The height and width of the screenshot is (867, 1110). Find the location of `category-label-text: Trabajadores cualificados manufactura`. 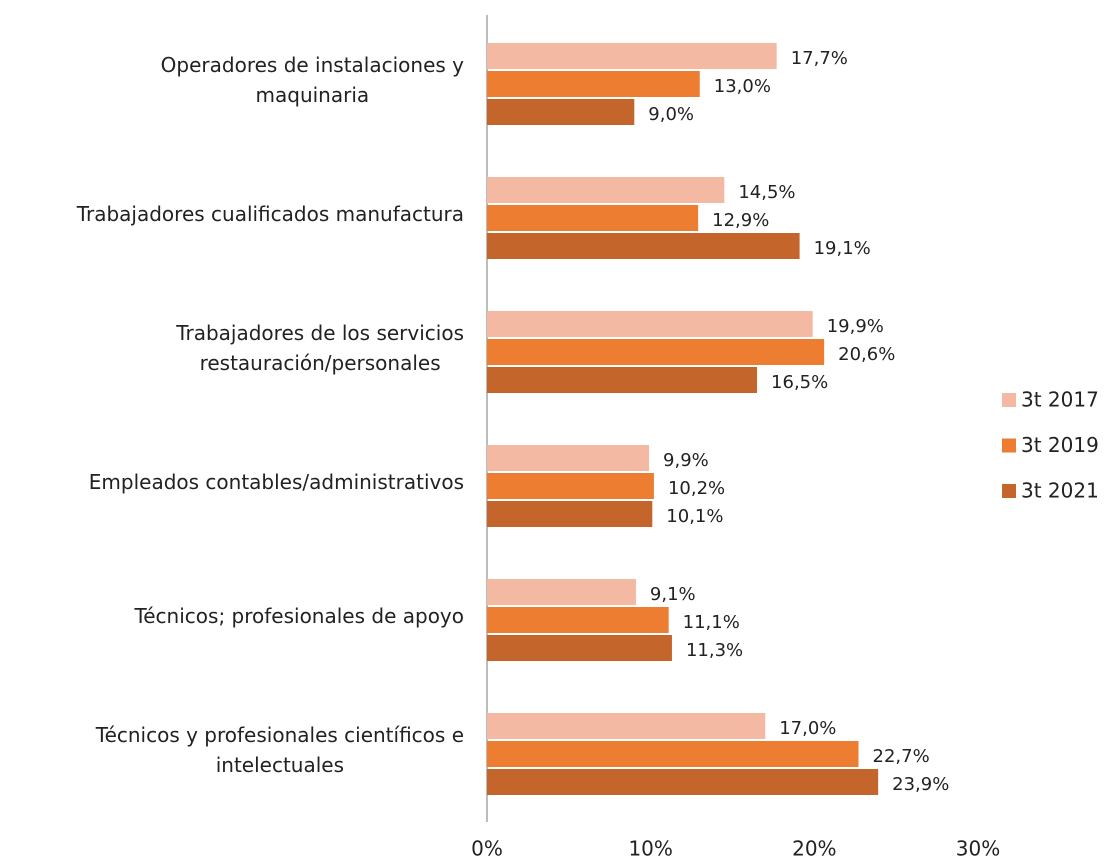

category-label-text: Trabajadores cualificados manufactura is located at coordinates (270, 214).